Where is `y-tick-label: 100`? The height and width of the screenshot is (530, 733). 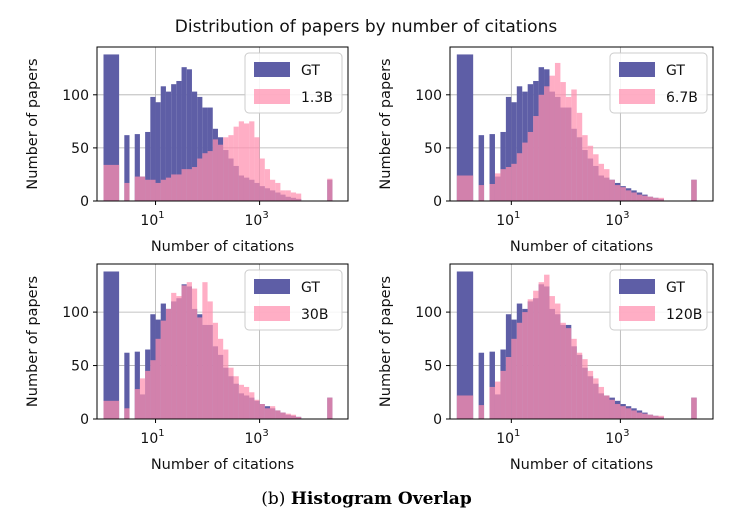
y-tick-label: 100 is located at coordinates (75, 313).